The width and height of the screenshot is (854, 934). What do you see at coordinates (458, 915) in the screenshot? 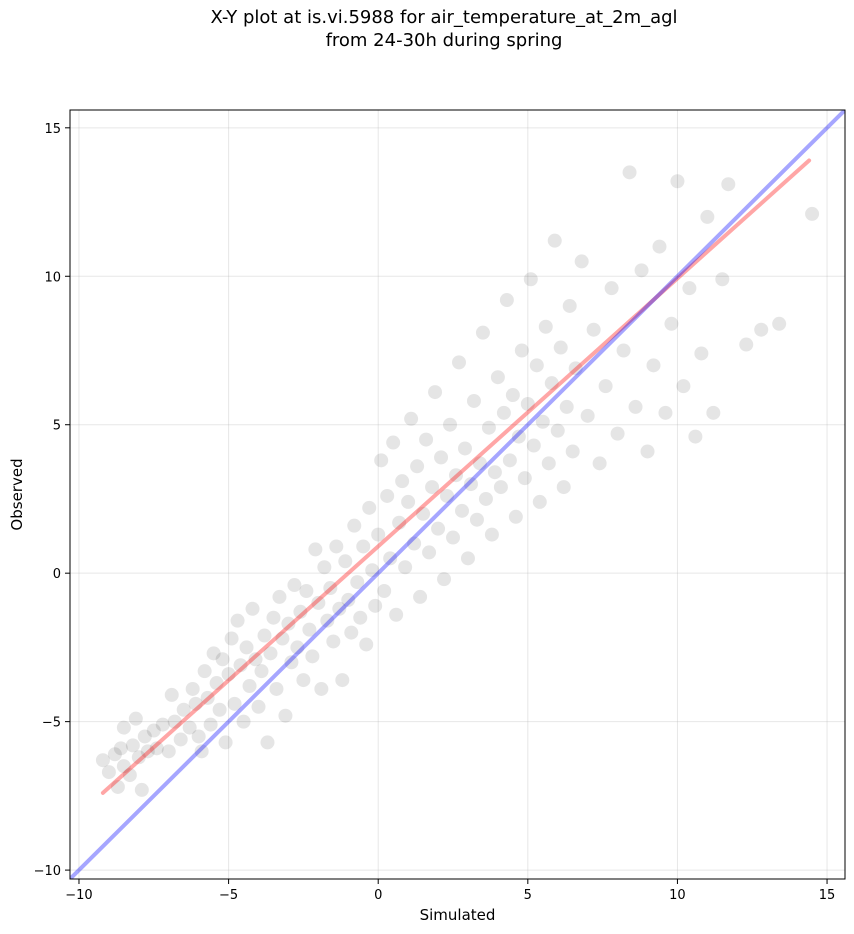
I see `x-axis-label: Simulated` at bounding box center [458, 915].